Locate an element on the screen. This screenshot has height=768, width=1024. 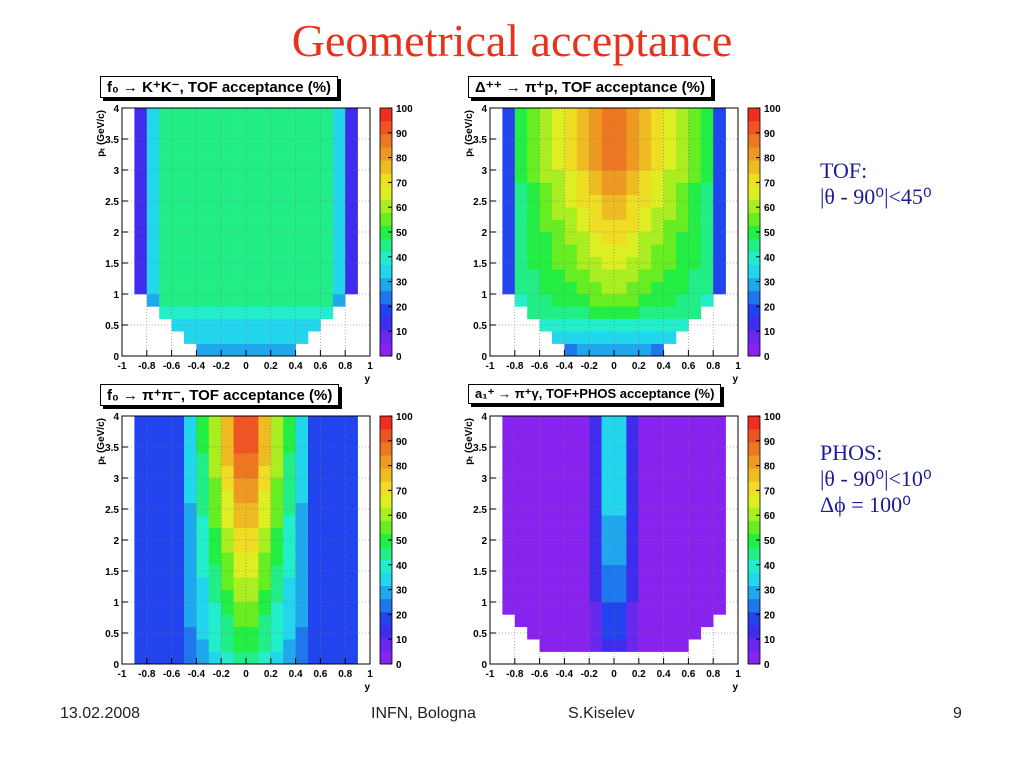
x-tick-label: 0.2 is located at coordinates (639, 674).